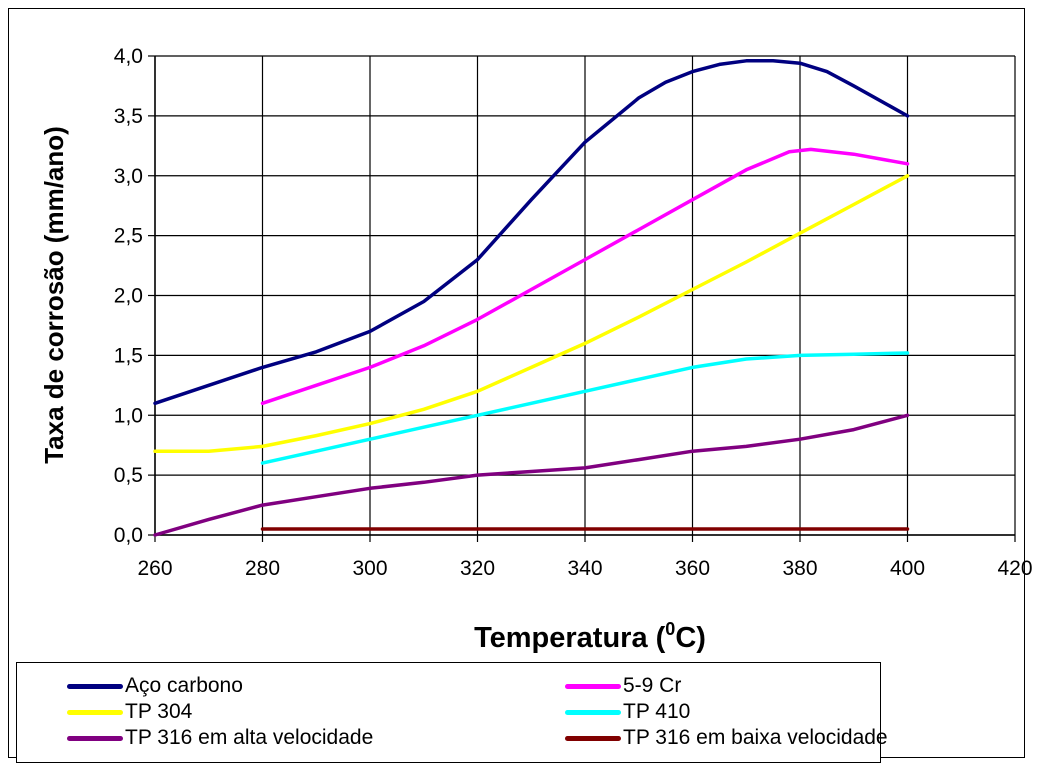 Image resolution: width=1037 pixels, height=765 pixels. I want to click on x-tick-label: 320, so click(477, 568).